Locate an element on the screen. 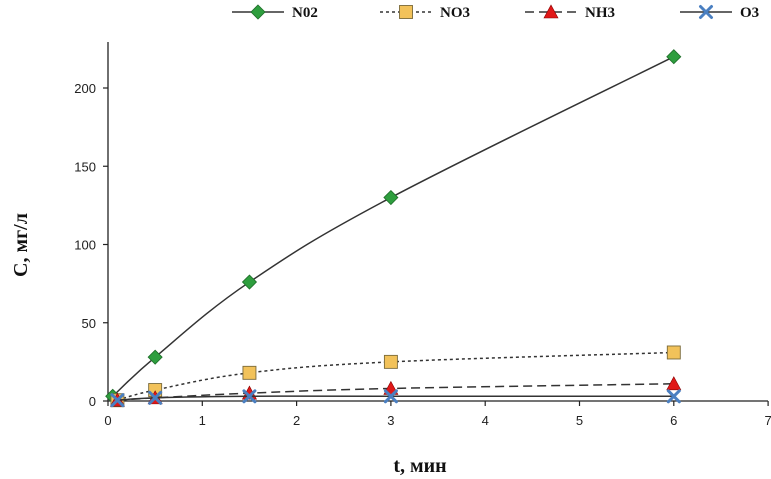  y-tick-label: 200 is located at coordinates (85, 88).